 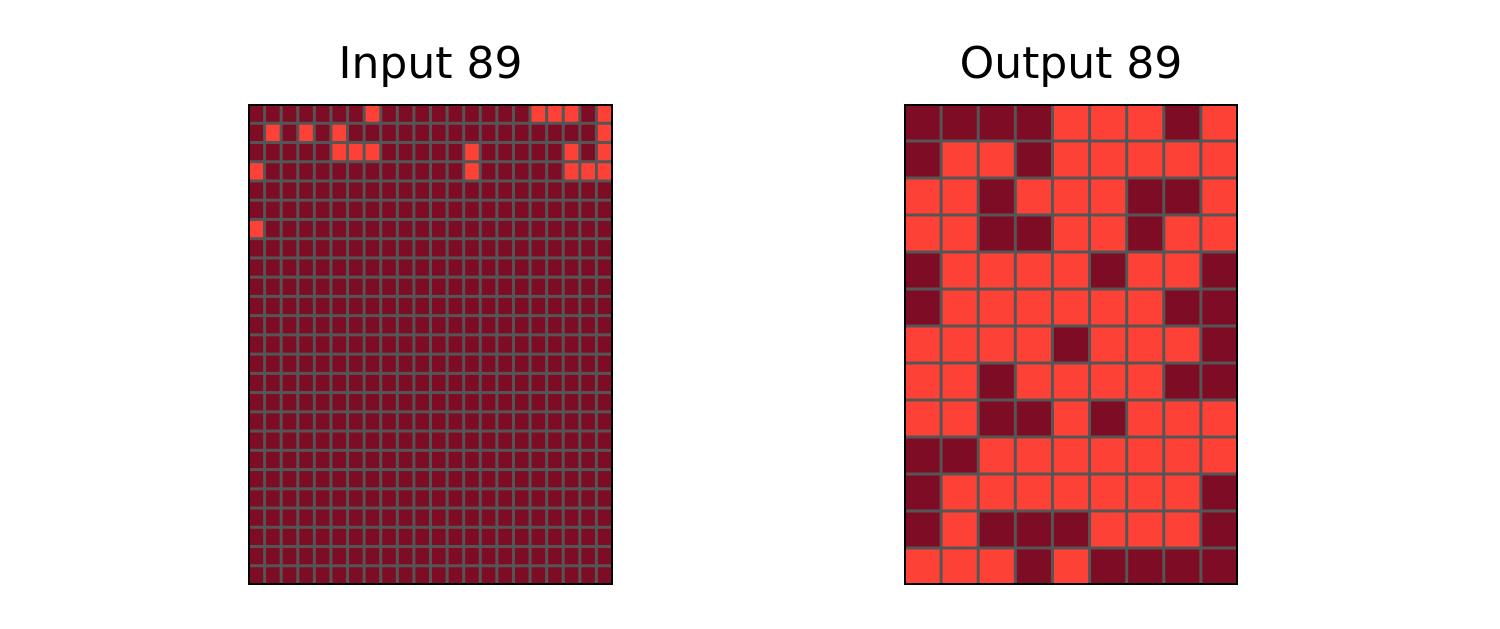 I want to click on input-panel-title: Input 89, so click(x=430, y=63).